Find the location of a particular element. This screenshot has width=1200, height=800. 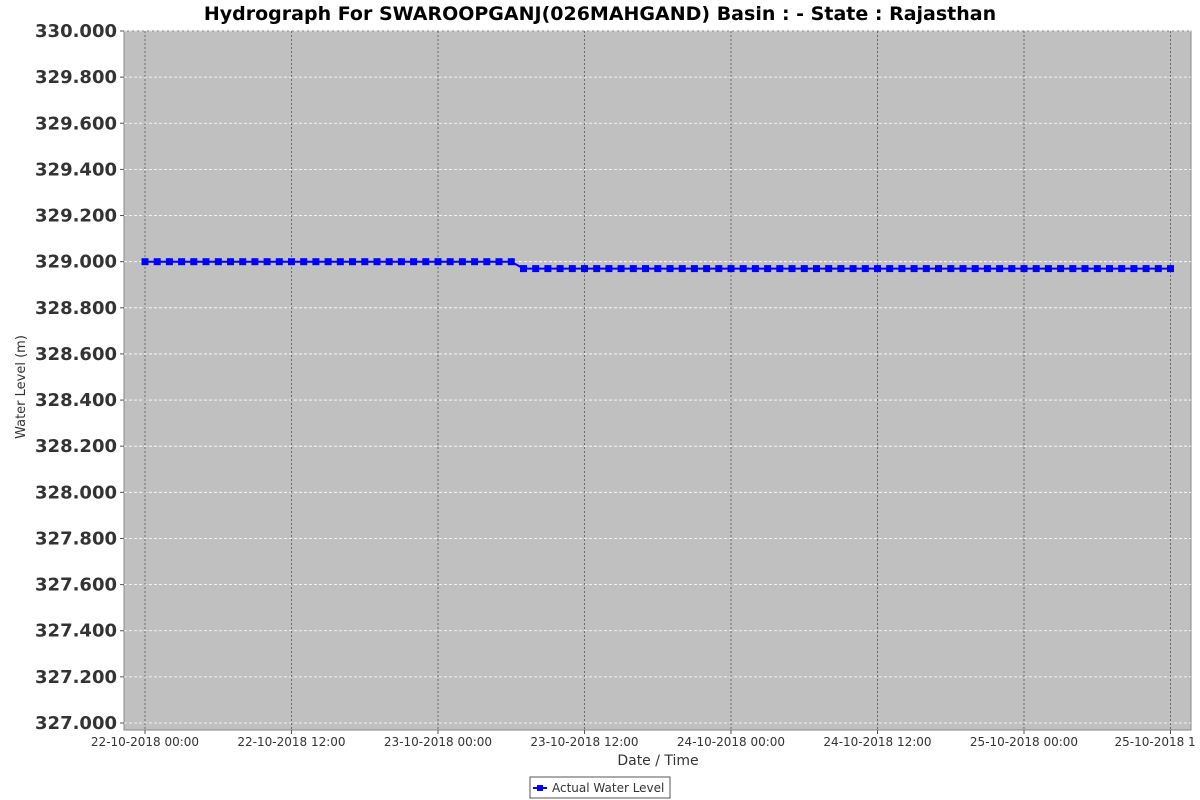

x-tick-label: 24-10-2018 12:00 is located at coordinates (877, 742).